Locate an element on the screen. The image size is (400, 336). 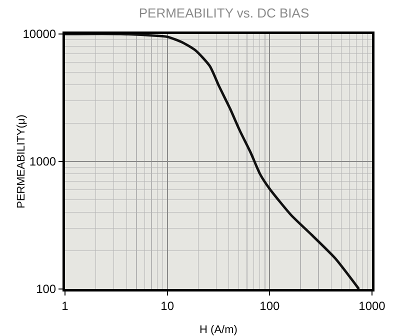
x-tick-label: 10 is located at coordinates (167, 305).